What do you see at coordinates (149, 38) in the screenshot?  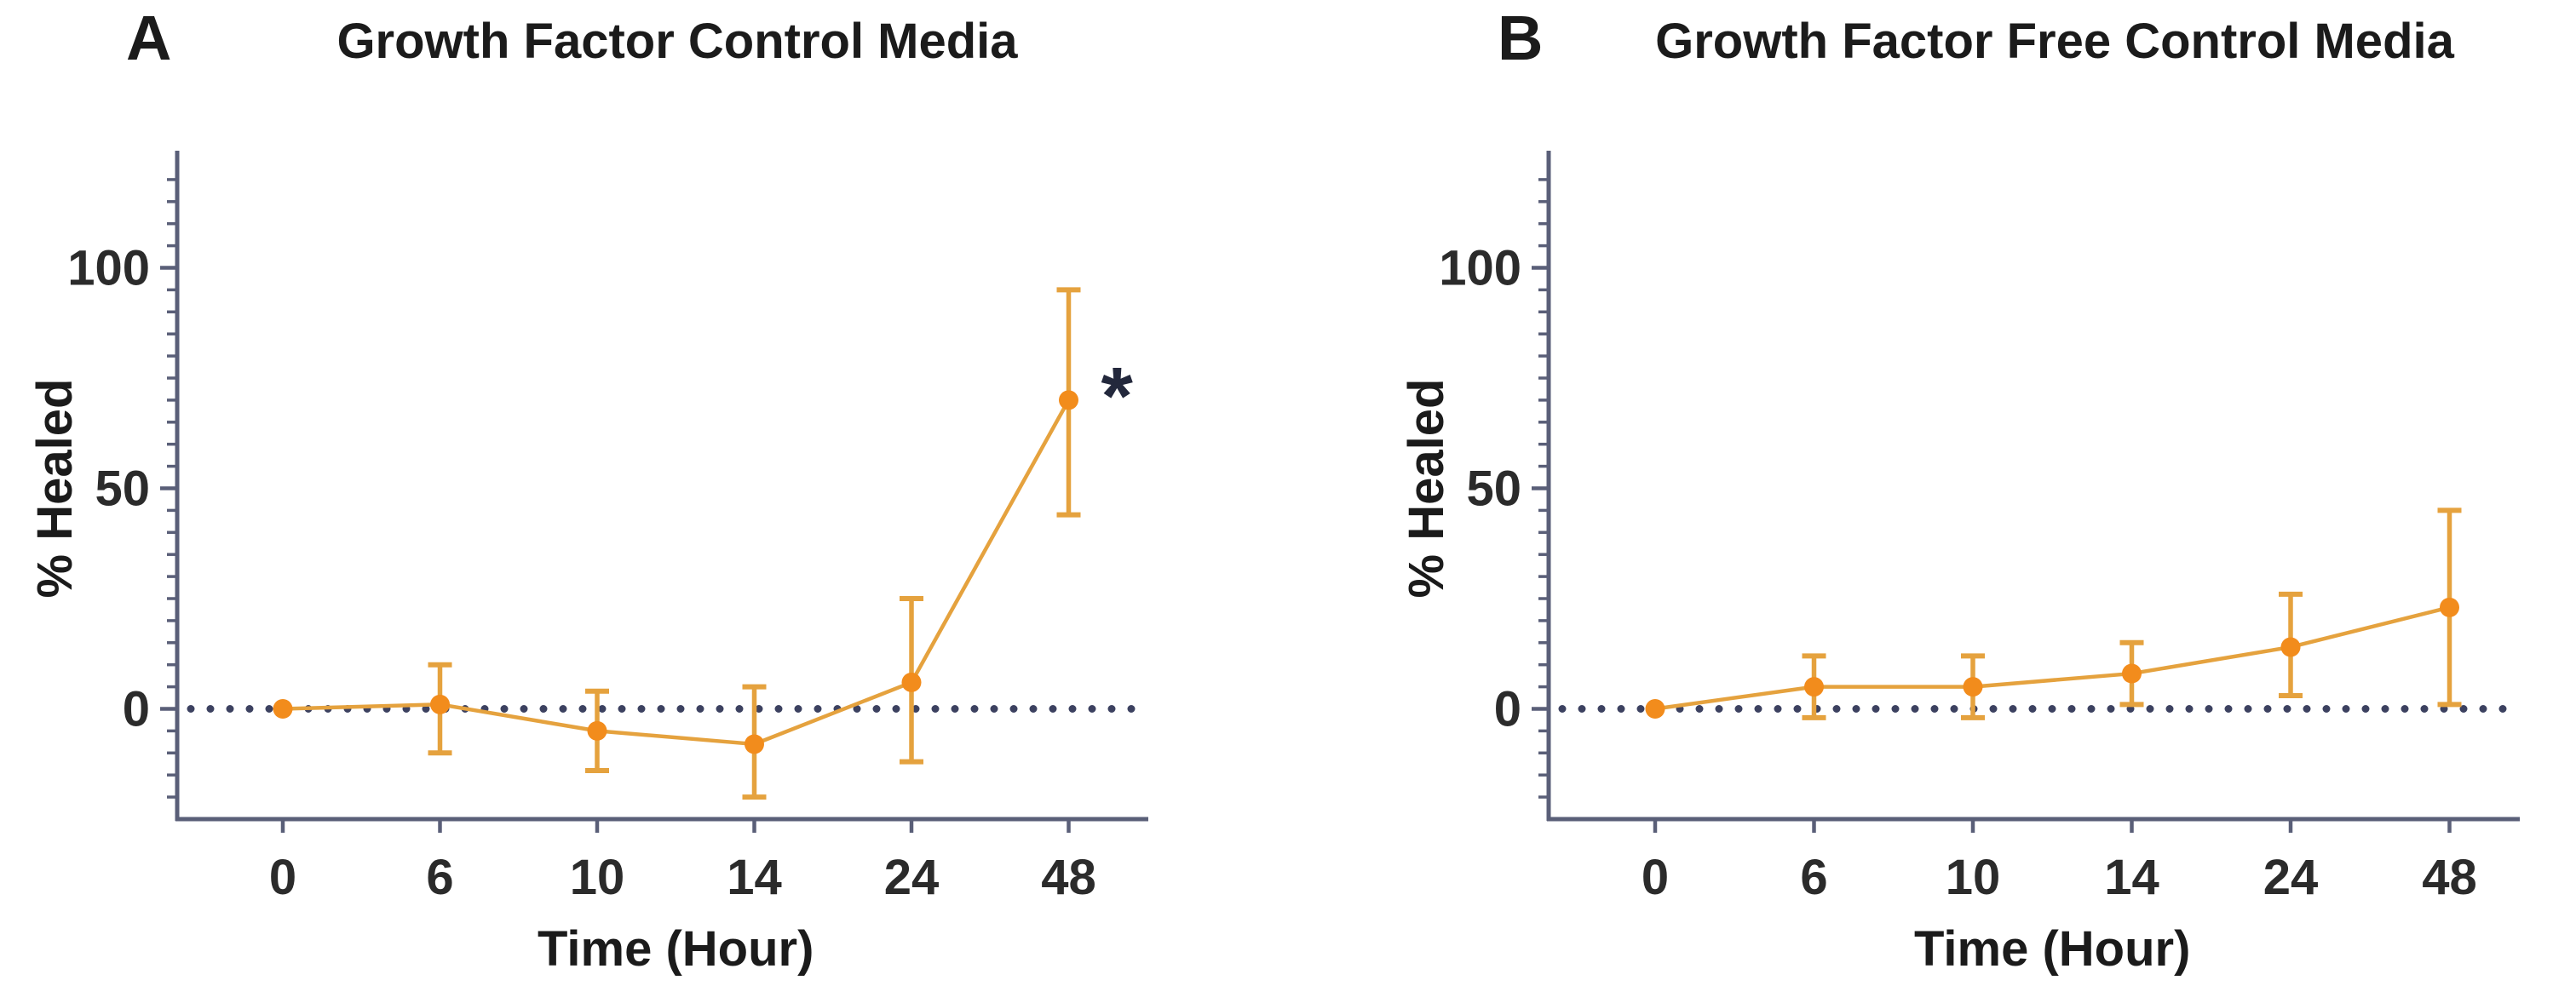 I see `panel-a-letter: A` at bounding box center [149, 38].